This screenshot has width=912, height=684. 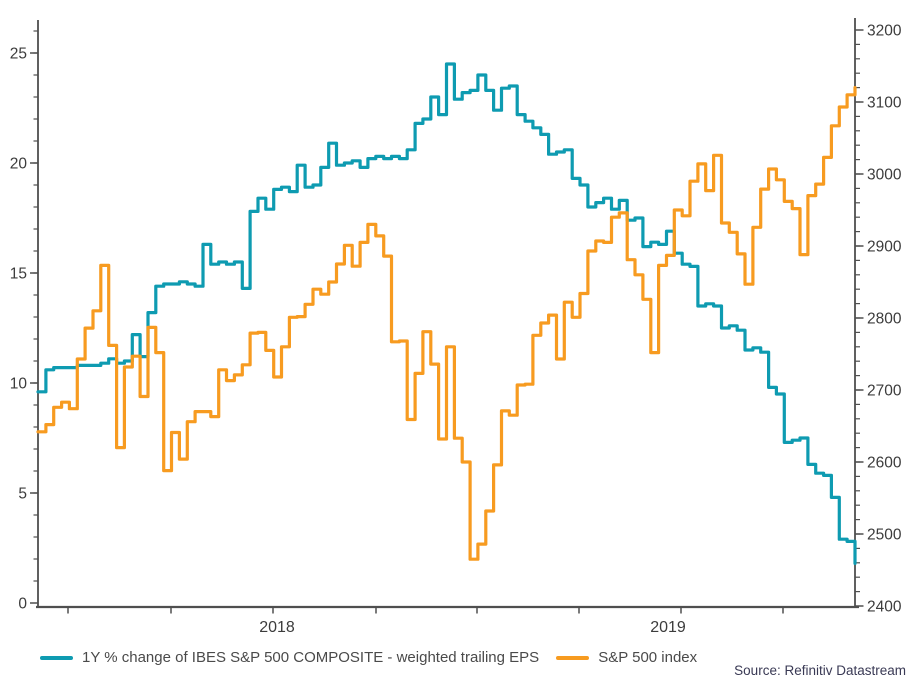 What do you see at coordinates (884, 31) in the screenshot?
I see `right-axis-tick-label: 3200` at bounding box center [884, 31].